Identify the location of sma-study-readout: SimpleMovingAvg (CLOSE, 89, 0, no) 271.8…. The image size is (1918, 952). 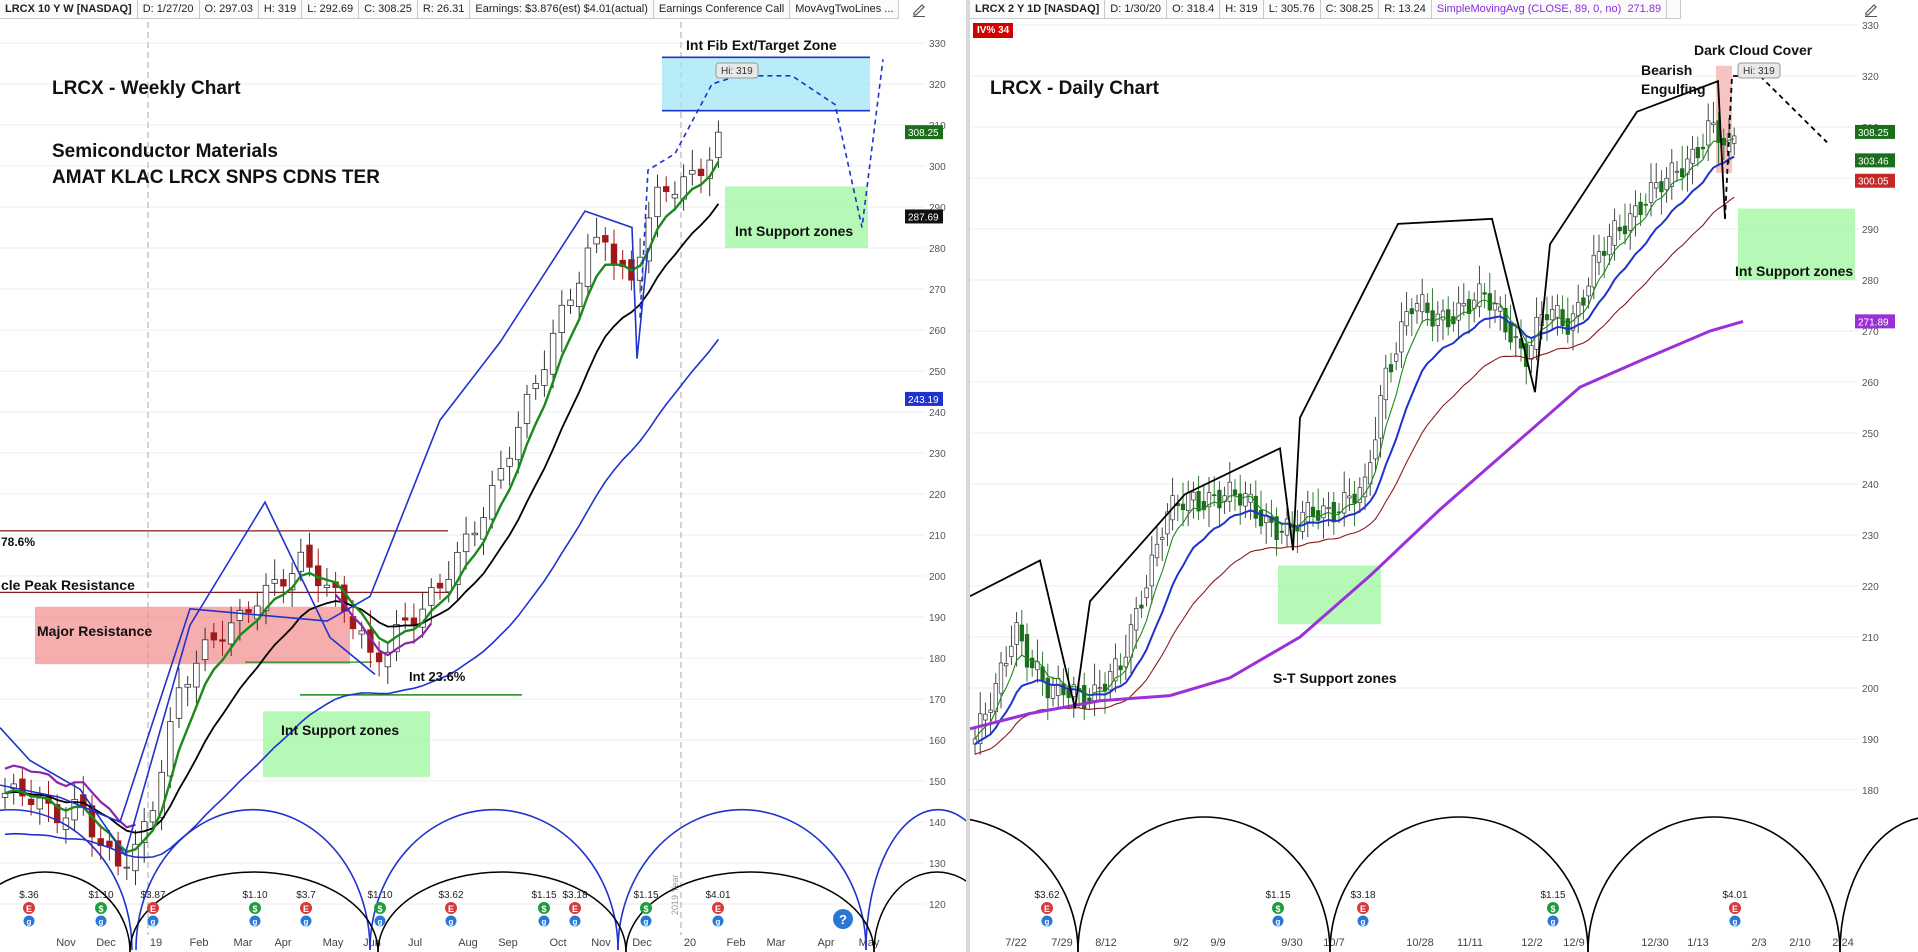
(1550, 9).